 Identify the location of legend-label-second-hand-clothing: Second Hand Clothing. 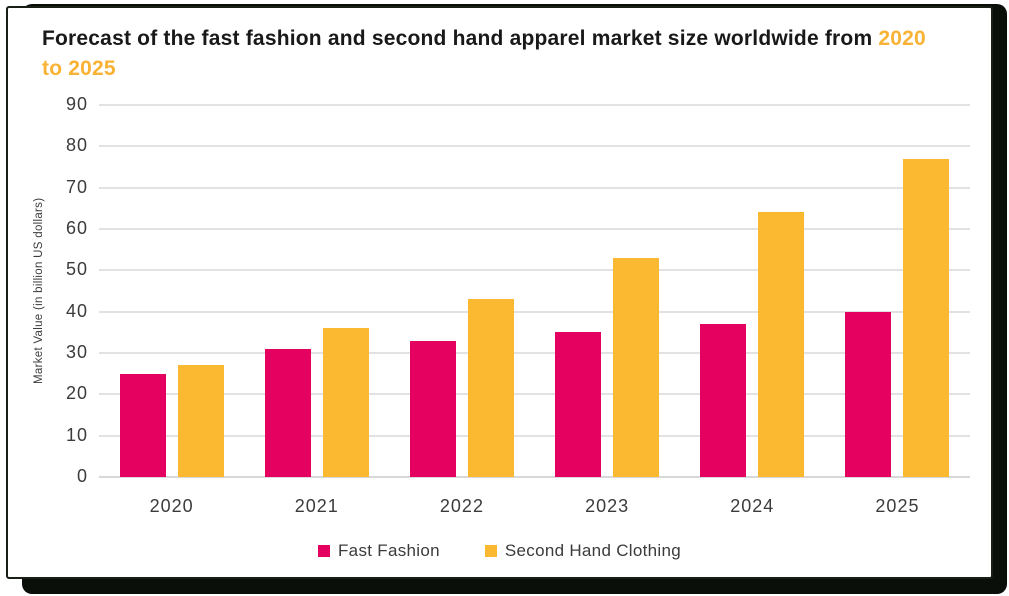
(592, 550).